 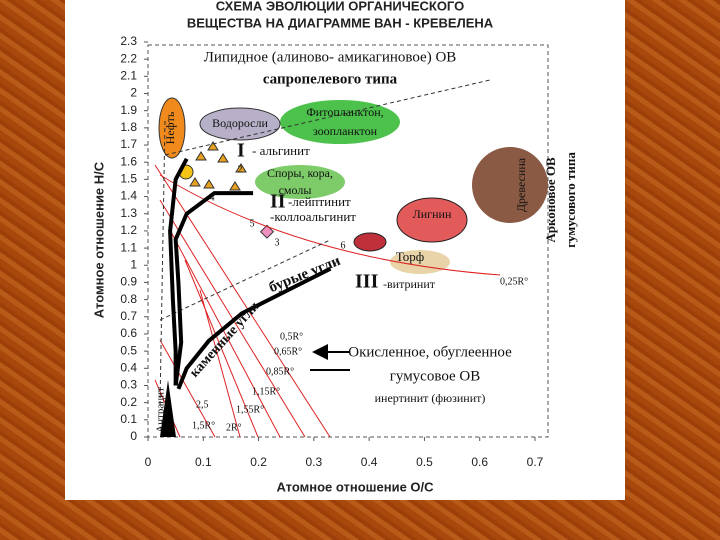 I want to click on annotation: -витринит, so click(x=409, y=284).